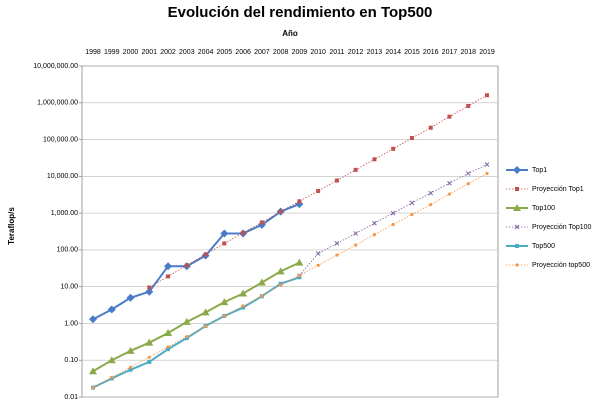 The image size is (600, 403). What do you see at coordinates (393, 52) in the screenshot?
I see `x-tick-label: 2014` at bounding box center [393, 52].